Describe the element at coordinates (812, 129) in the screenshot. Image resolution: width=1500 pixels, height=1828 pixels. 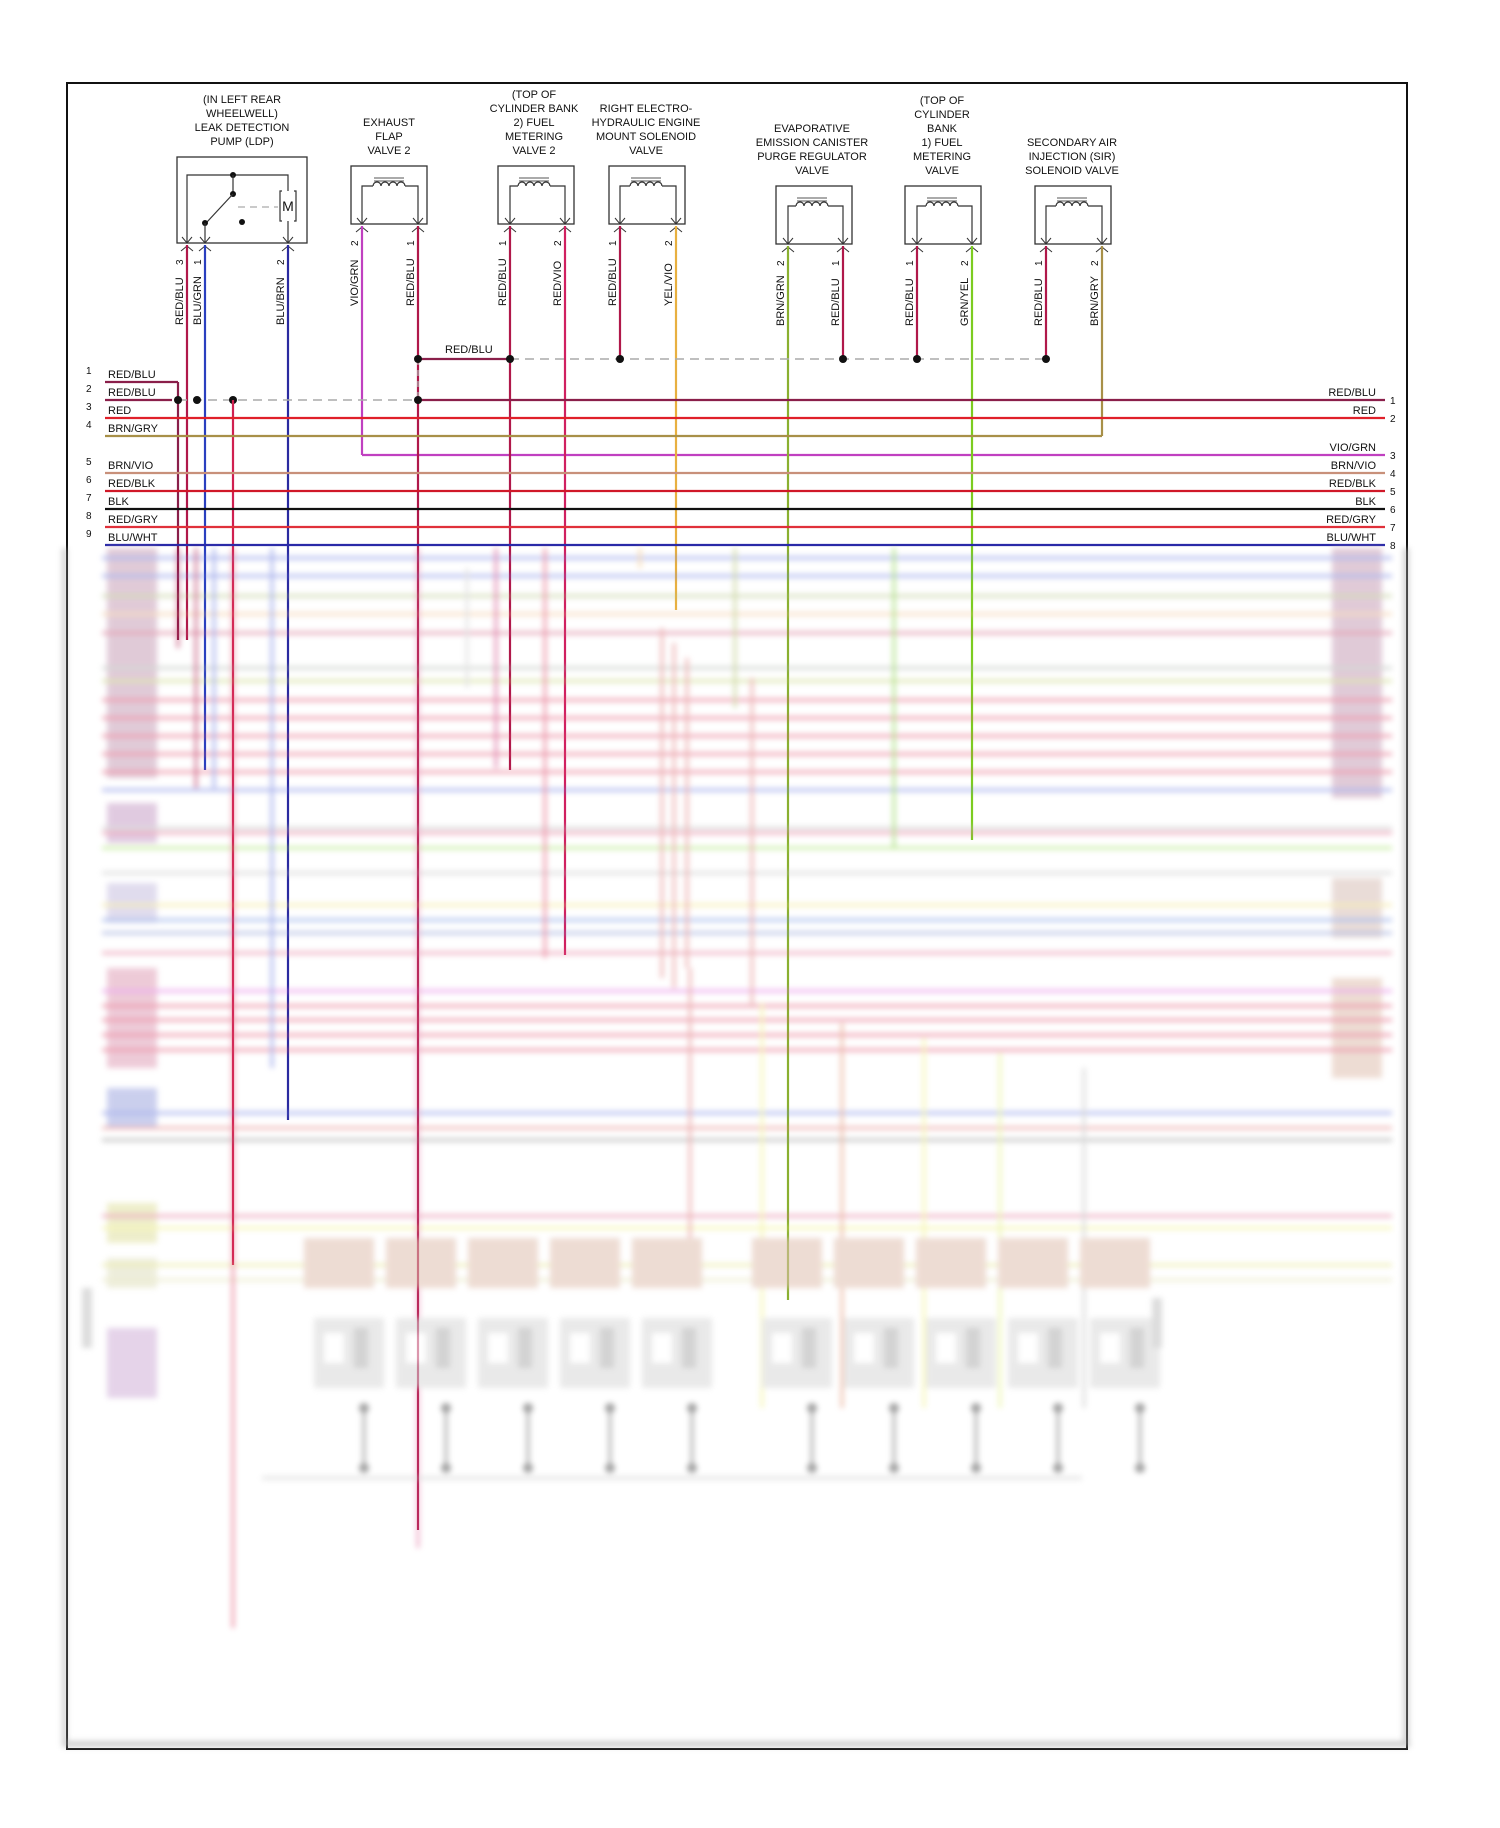
I see `component-title-line: EVAPORATIVE` at that location.